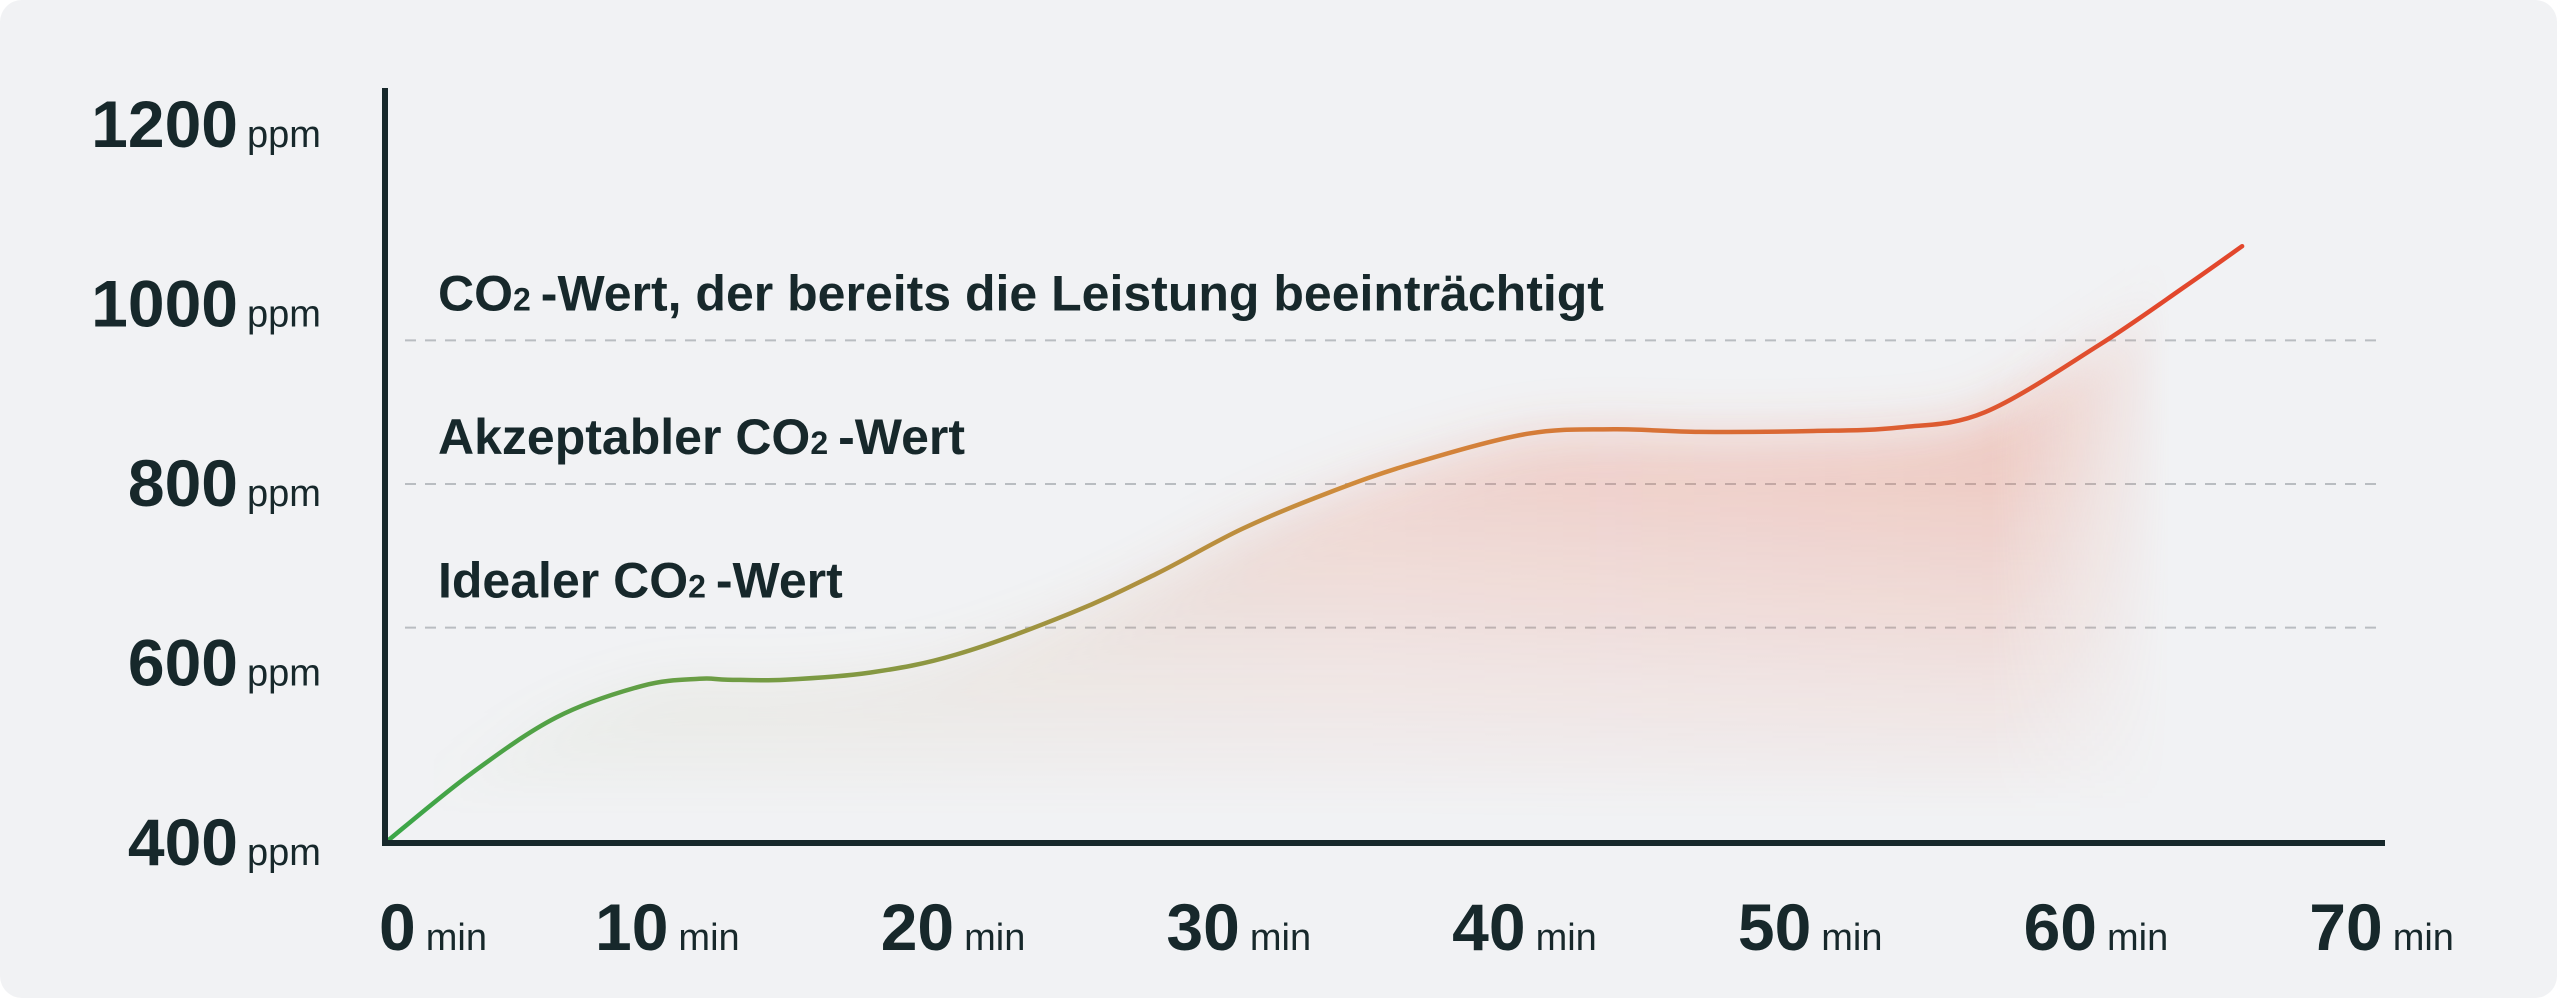  Describe the element at coordinates (1202, 927) in the screenshot. I see `x-tick-label: 30` at that location.